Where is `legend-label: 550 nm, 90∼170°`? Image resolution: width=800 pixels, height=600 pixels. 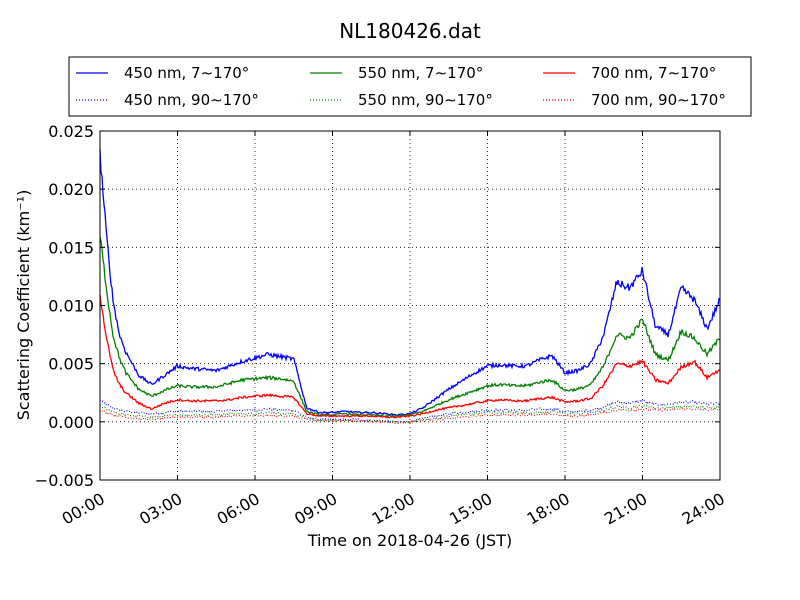
legend-label: 550 nm, 90∼170° is located at coordinates (425, 100).